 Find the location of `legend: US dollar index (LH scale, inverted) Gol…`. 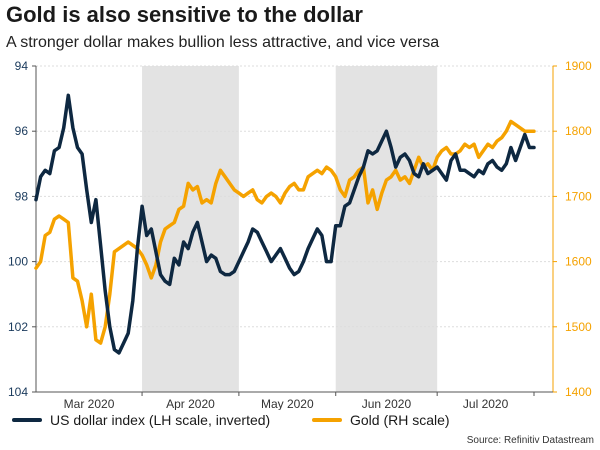

legend: US dollar index (LH scale, inverted) Gol… is located at coordinates (300, 423).